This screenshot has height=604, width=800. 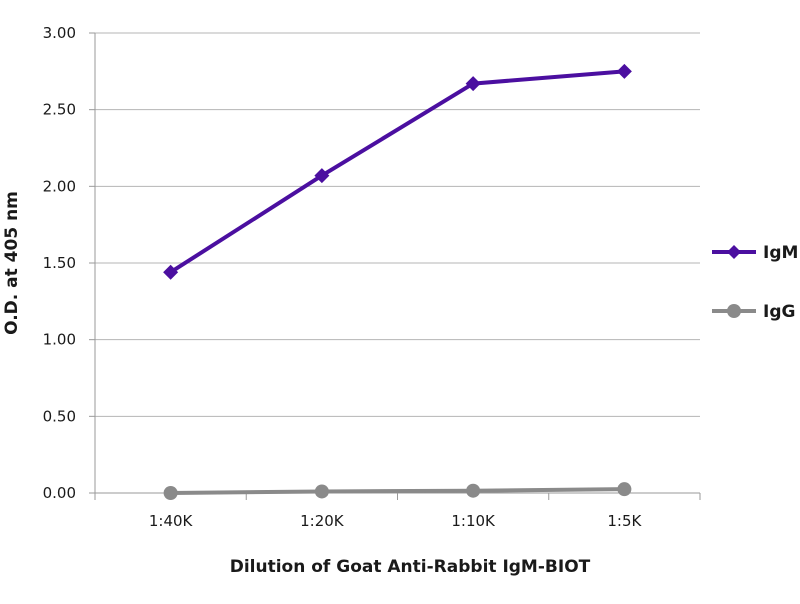 What do you see at coordinates (322, 521) in the screenshot?
I see `x-tick-label: 1:20K` at bounding box center [322, 521].